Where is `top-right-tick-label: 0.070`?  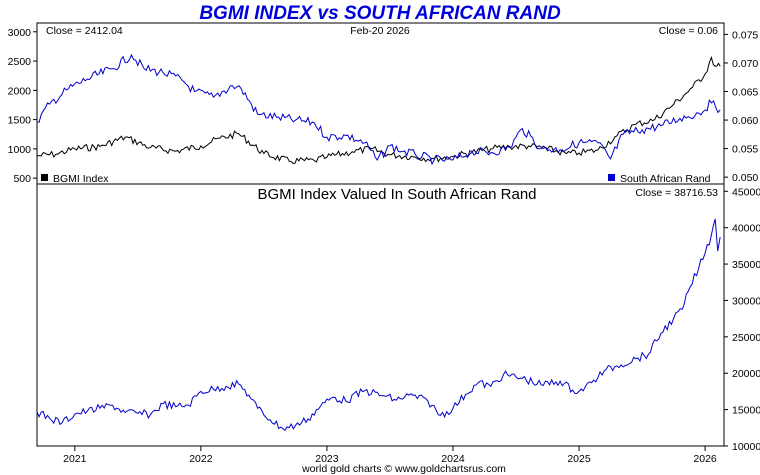 top-right-tick-label: 0.070 is located at coordinates (745, 64).